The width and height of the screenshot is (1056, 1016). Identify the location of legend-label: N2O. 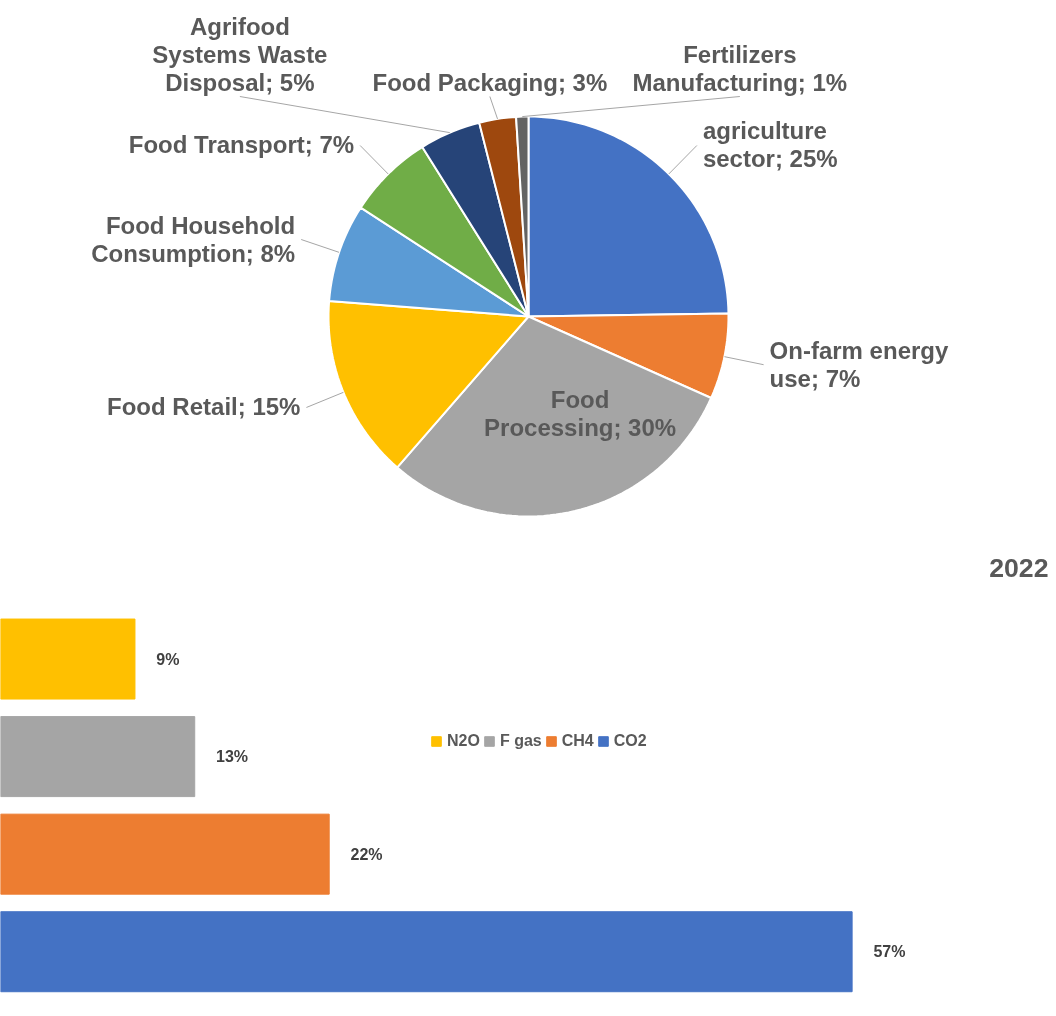
(463, 741).